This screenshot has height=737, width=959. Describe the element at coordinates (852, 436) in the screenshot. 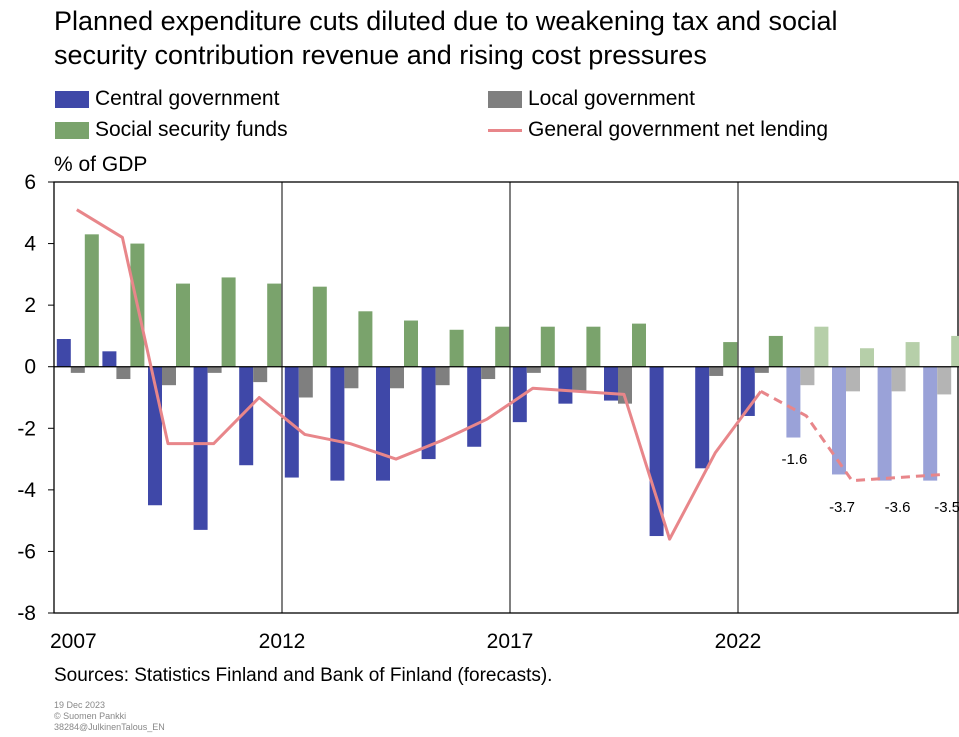

I see `line-net-lending-forecast` at that location.